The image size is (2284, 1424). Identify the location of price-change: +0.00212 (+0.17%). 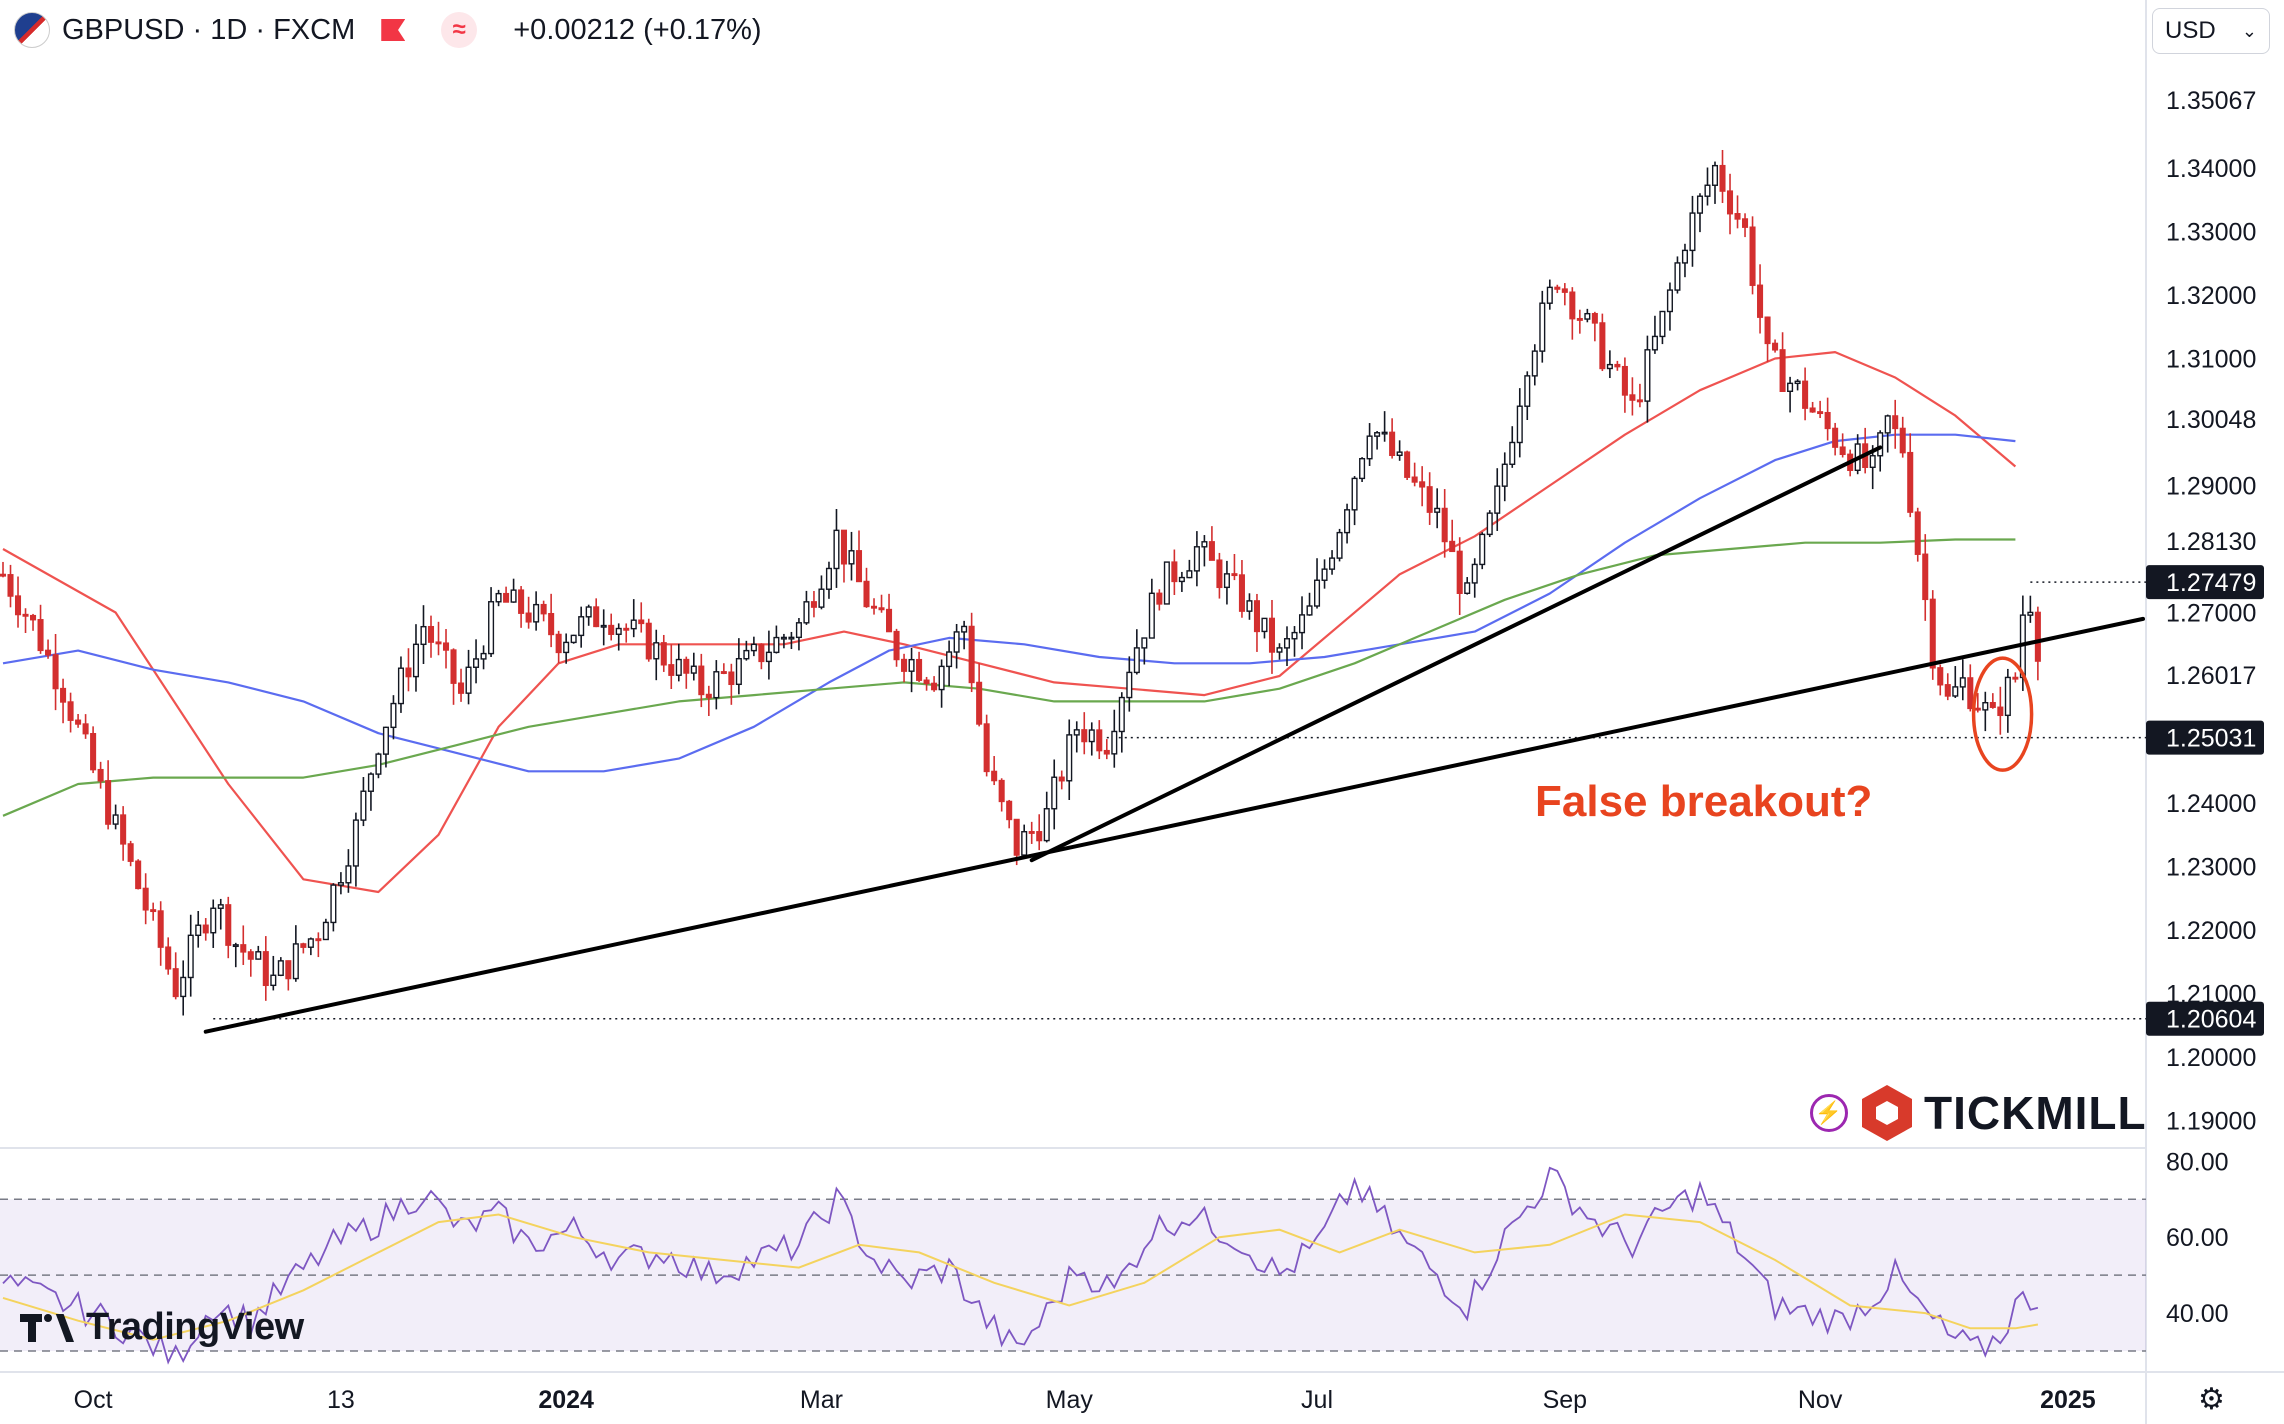
(637, 29).